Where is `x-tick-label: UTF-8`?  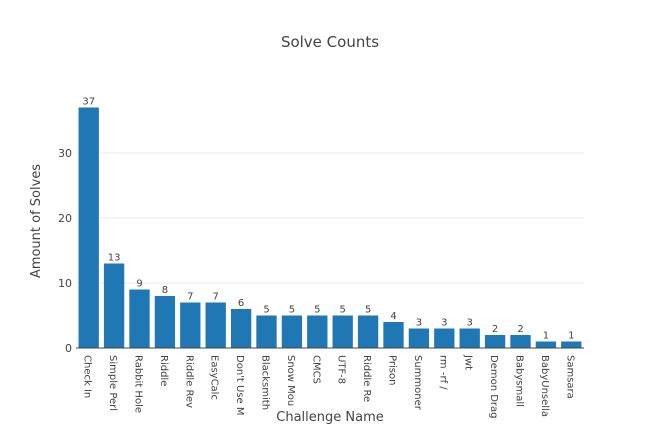 x-tick-label: UTF-8 is located at coordinates (341, 369).